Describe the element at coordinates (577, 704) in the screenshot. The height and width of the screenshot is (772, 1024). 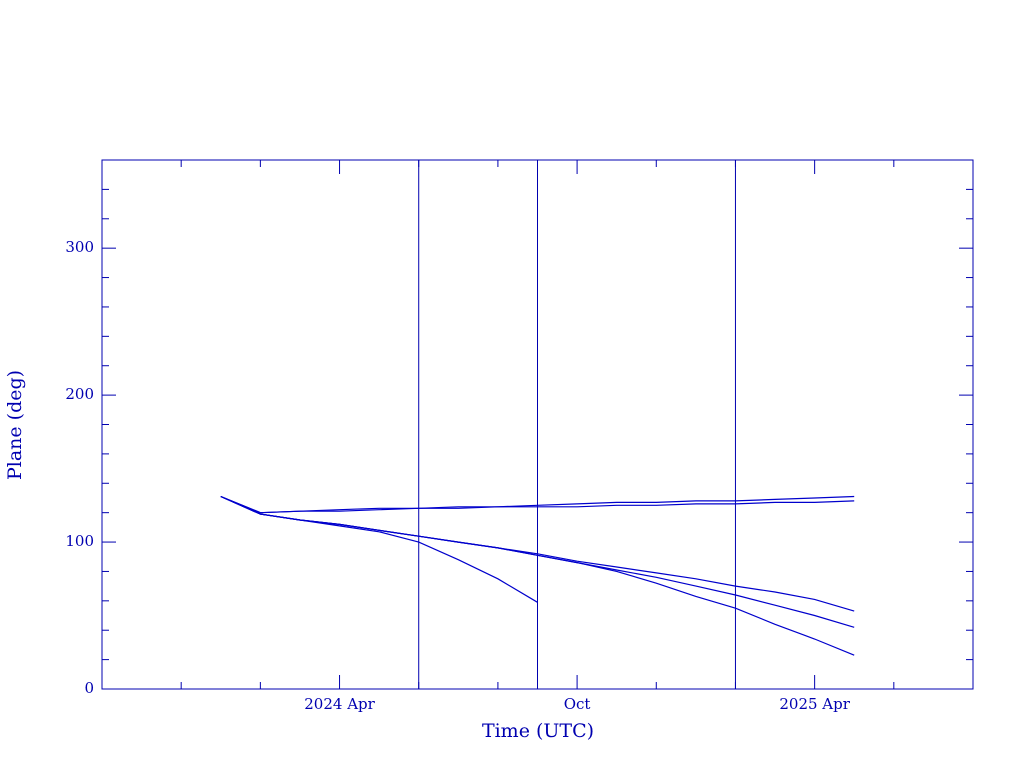
I see `x-tick-label: Oct` at that location.